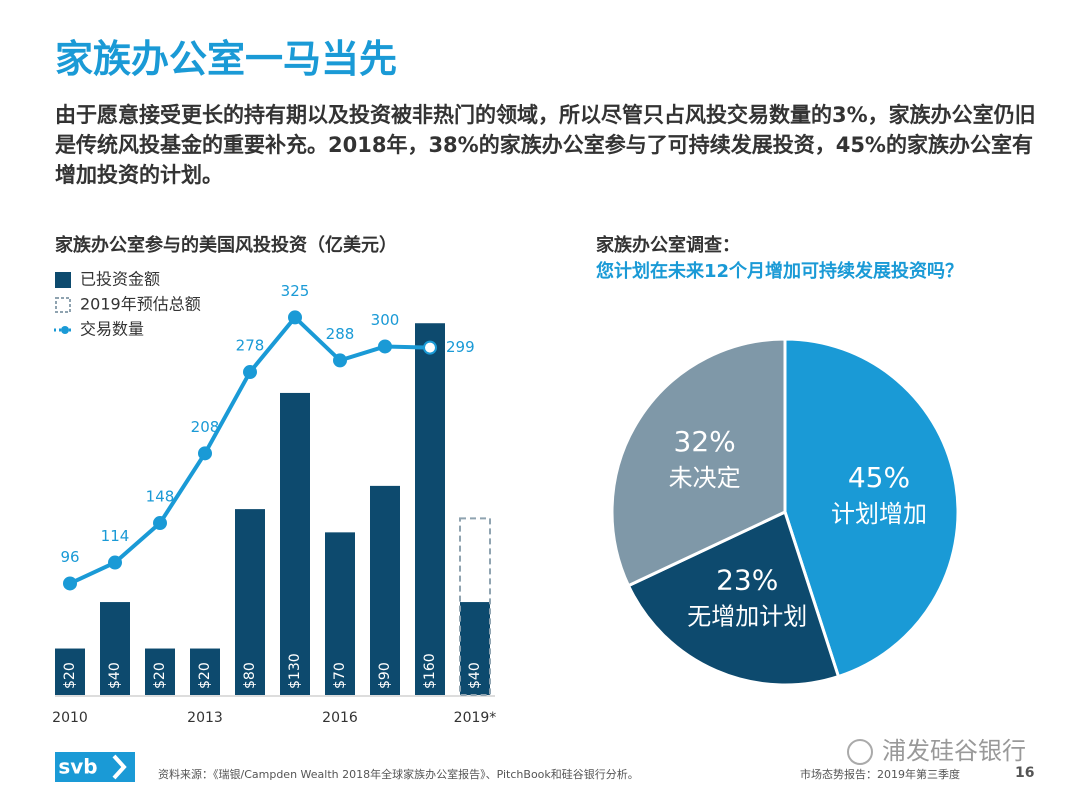 The height and width of the screenshot is (804, 1080). What do you see at coordinates (1024, 773) in the screenshot?
I see `page-number: 16` at bounding box center [1024, 773].